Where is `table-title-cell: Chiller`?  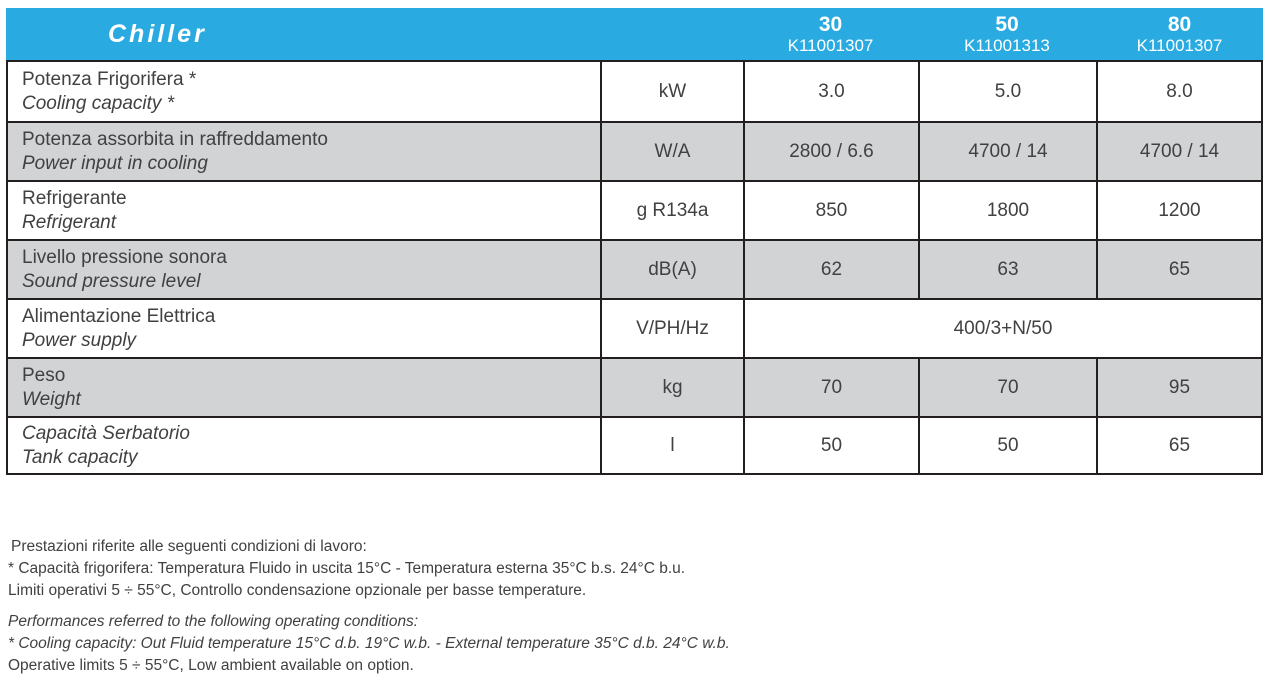 table-title-cell: Chiller is located at coordinates (303, 34).